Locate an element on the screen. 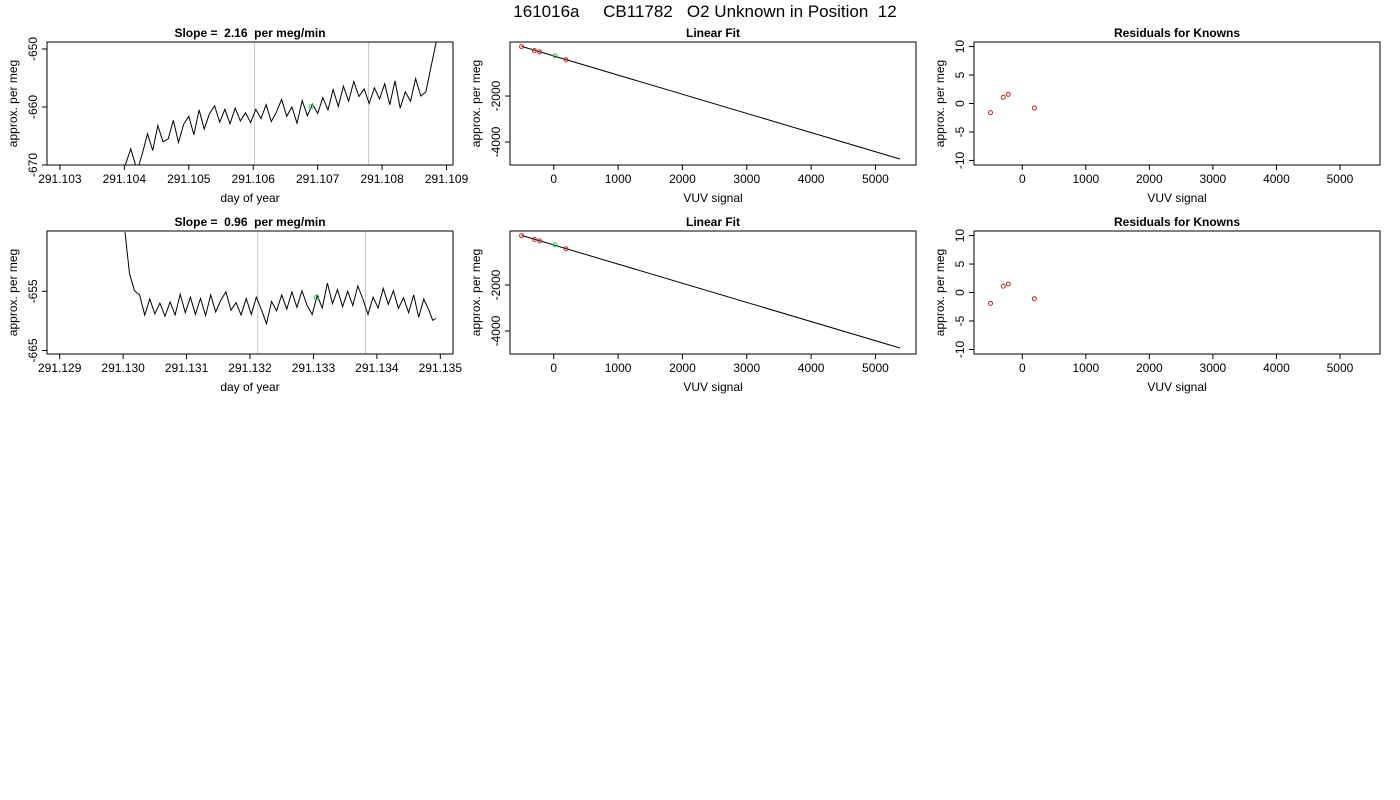 Image resolution: width=1400 pixels, height=800 pixels. x-tick-label: 291.105 is located at coordinates (189, 179).